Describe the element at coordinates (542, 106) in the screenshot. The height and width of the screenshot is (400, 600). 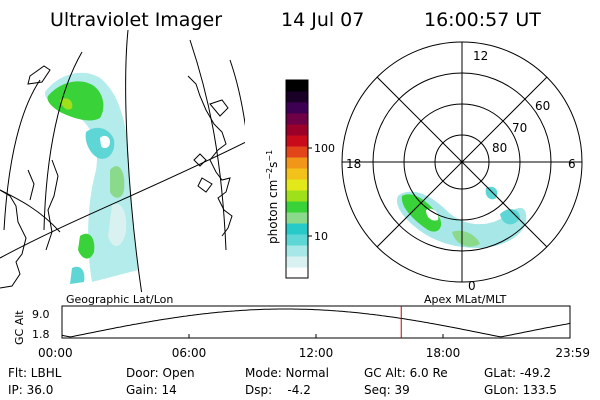
I see `mlat-label-60: 60` at that location.